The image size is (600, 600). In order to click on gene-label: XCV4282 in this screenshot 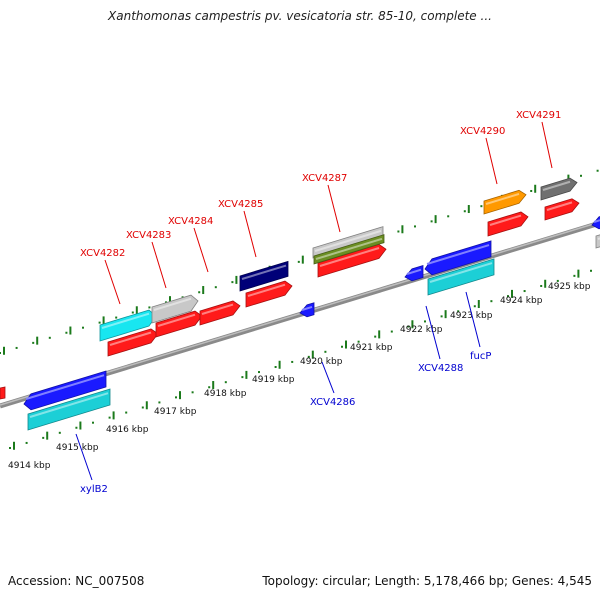, I will do `click(102, 253)`.